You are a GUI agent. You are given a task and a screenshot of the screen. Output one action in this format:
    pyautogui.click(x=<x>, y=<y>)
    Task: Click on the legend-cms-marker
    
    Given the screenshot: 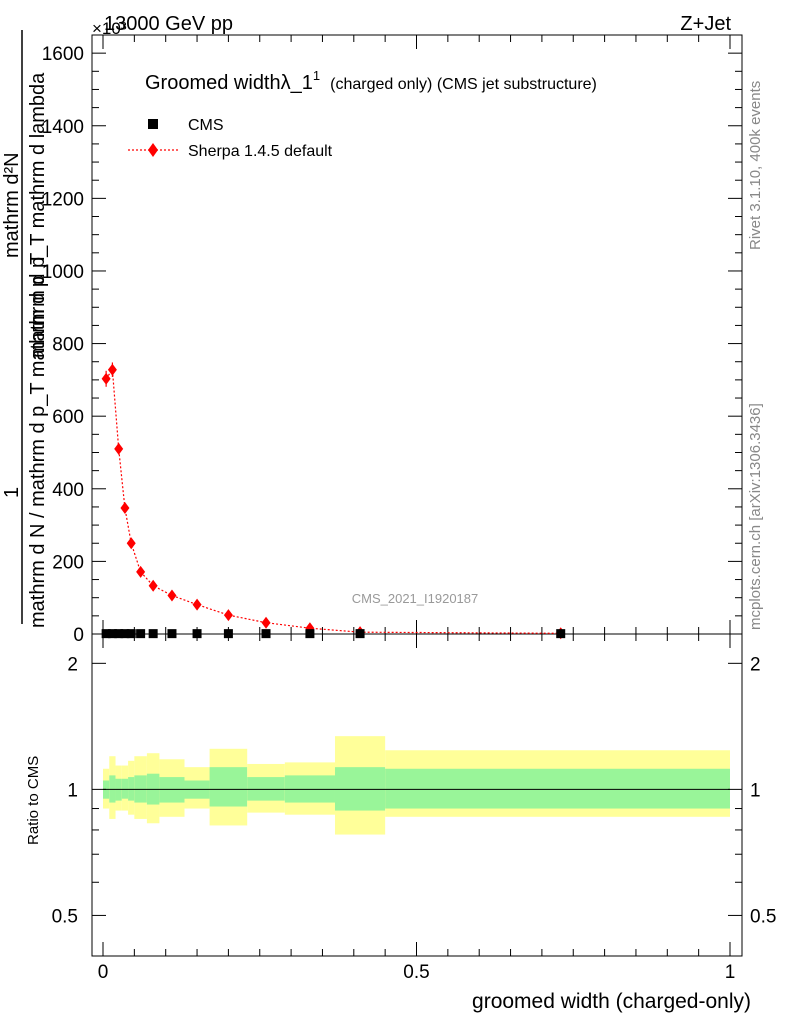 What is the action you would take?
    pyautogui.click(x=153, y=124)
    